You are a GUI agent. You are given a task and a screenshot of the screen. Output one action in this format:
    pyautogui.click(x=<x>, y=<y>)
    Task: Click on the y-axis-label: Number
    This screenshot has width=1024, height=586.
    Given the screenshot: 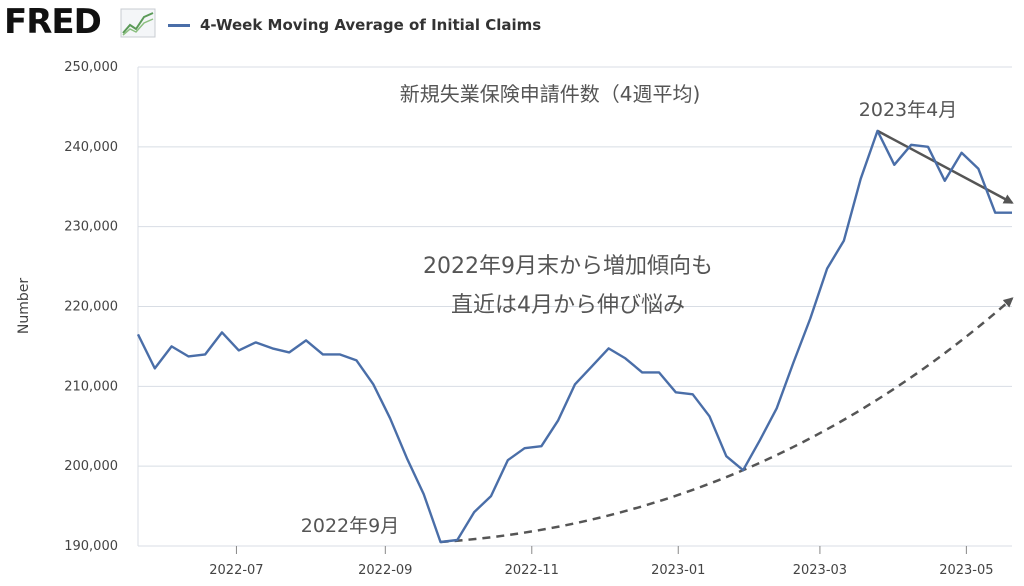 What is the action you would take?
    pyautogui.click(x=24, y=306)
    